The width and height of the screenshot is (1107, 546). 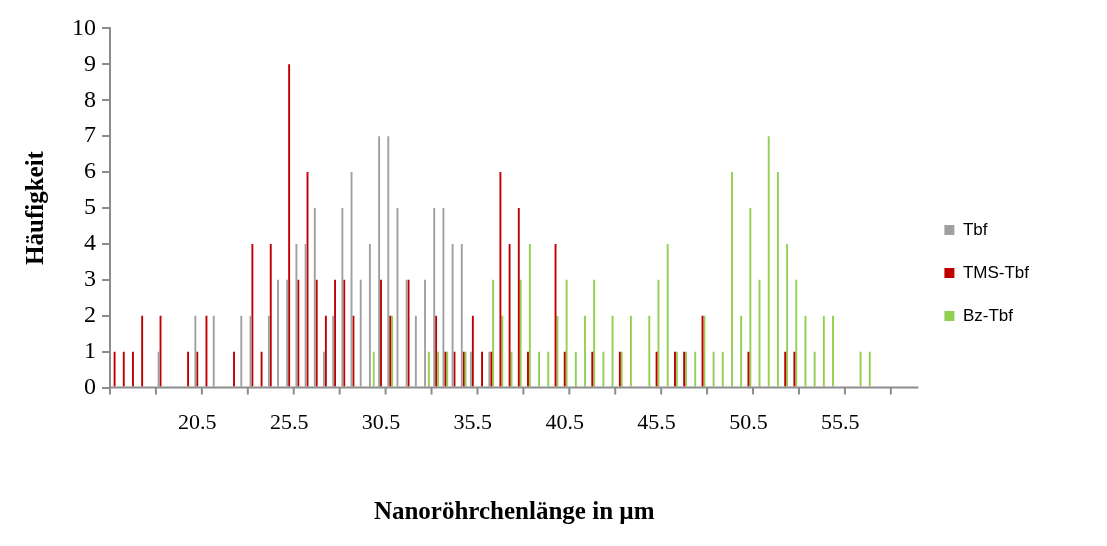 I want to click on y-tick-label: 9, so click(x=90, y=62).